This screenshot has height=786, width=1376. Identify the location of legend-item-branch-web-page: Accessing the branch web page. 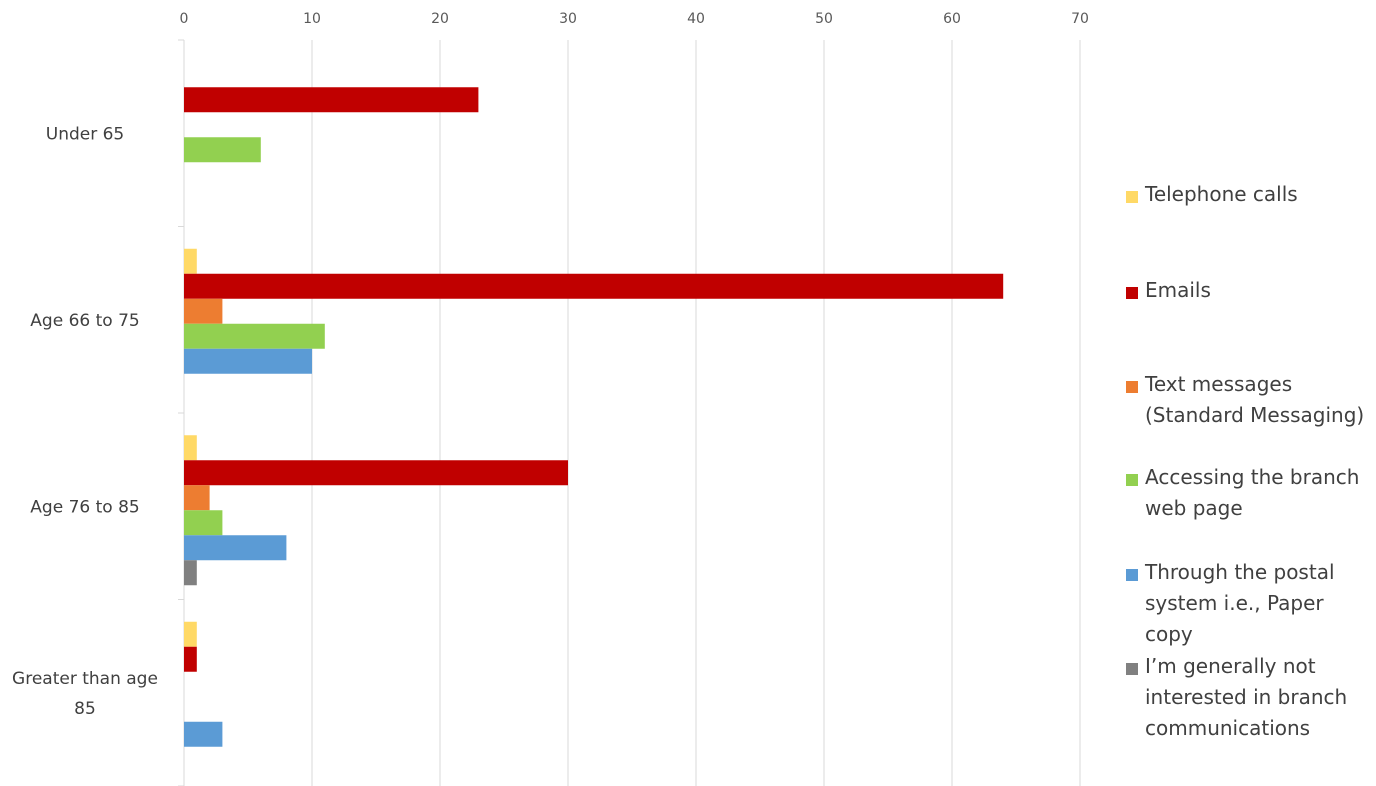
(1242, 494).